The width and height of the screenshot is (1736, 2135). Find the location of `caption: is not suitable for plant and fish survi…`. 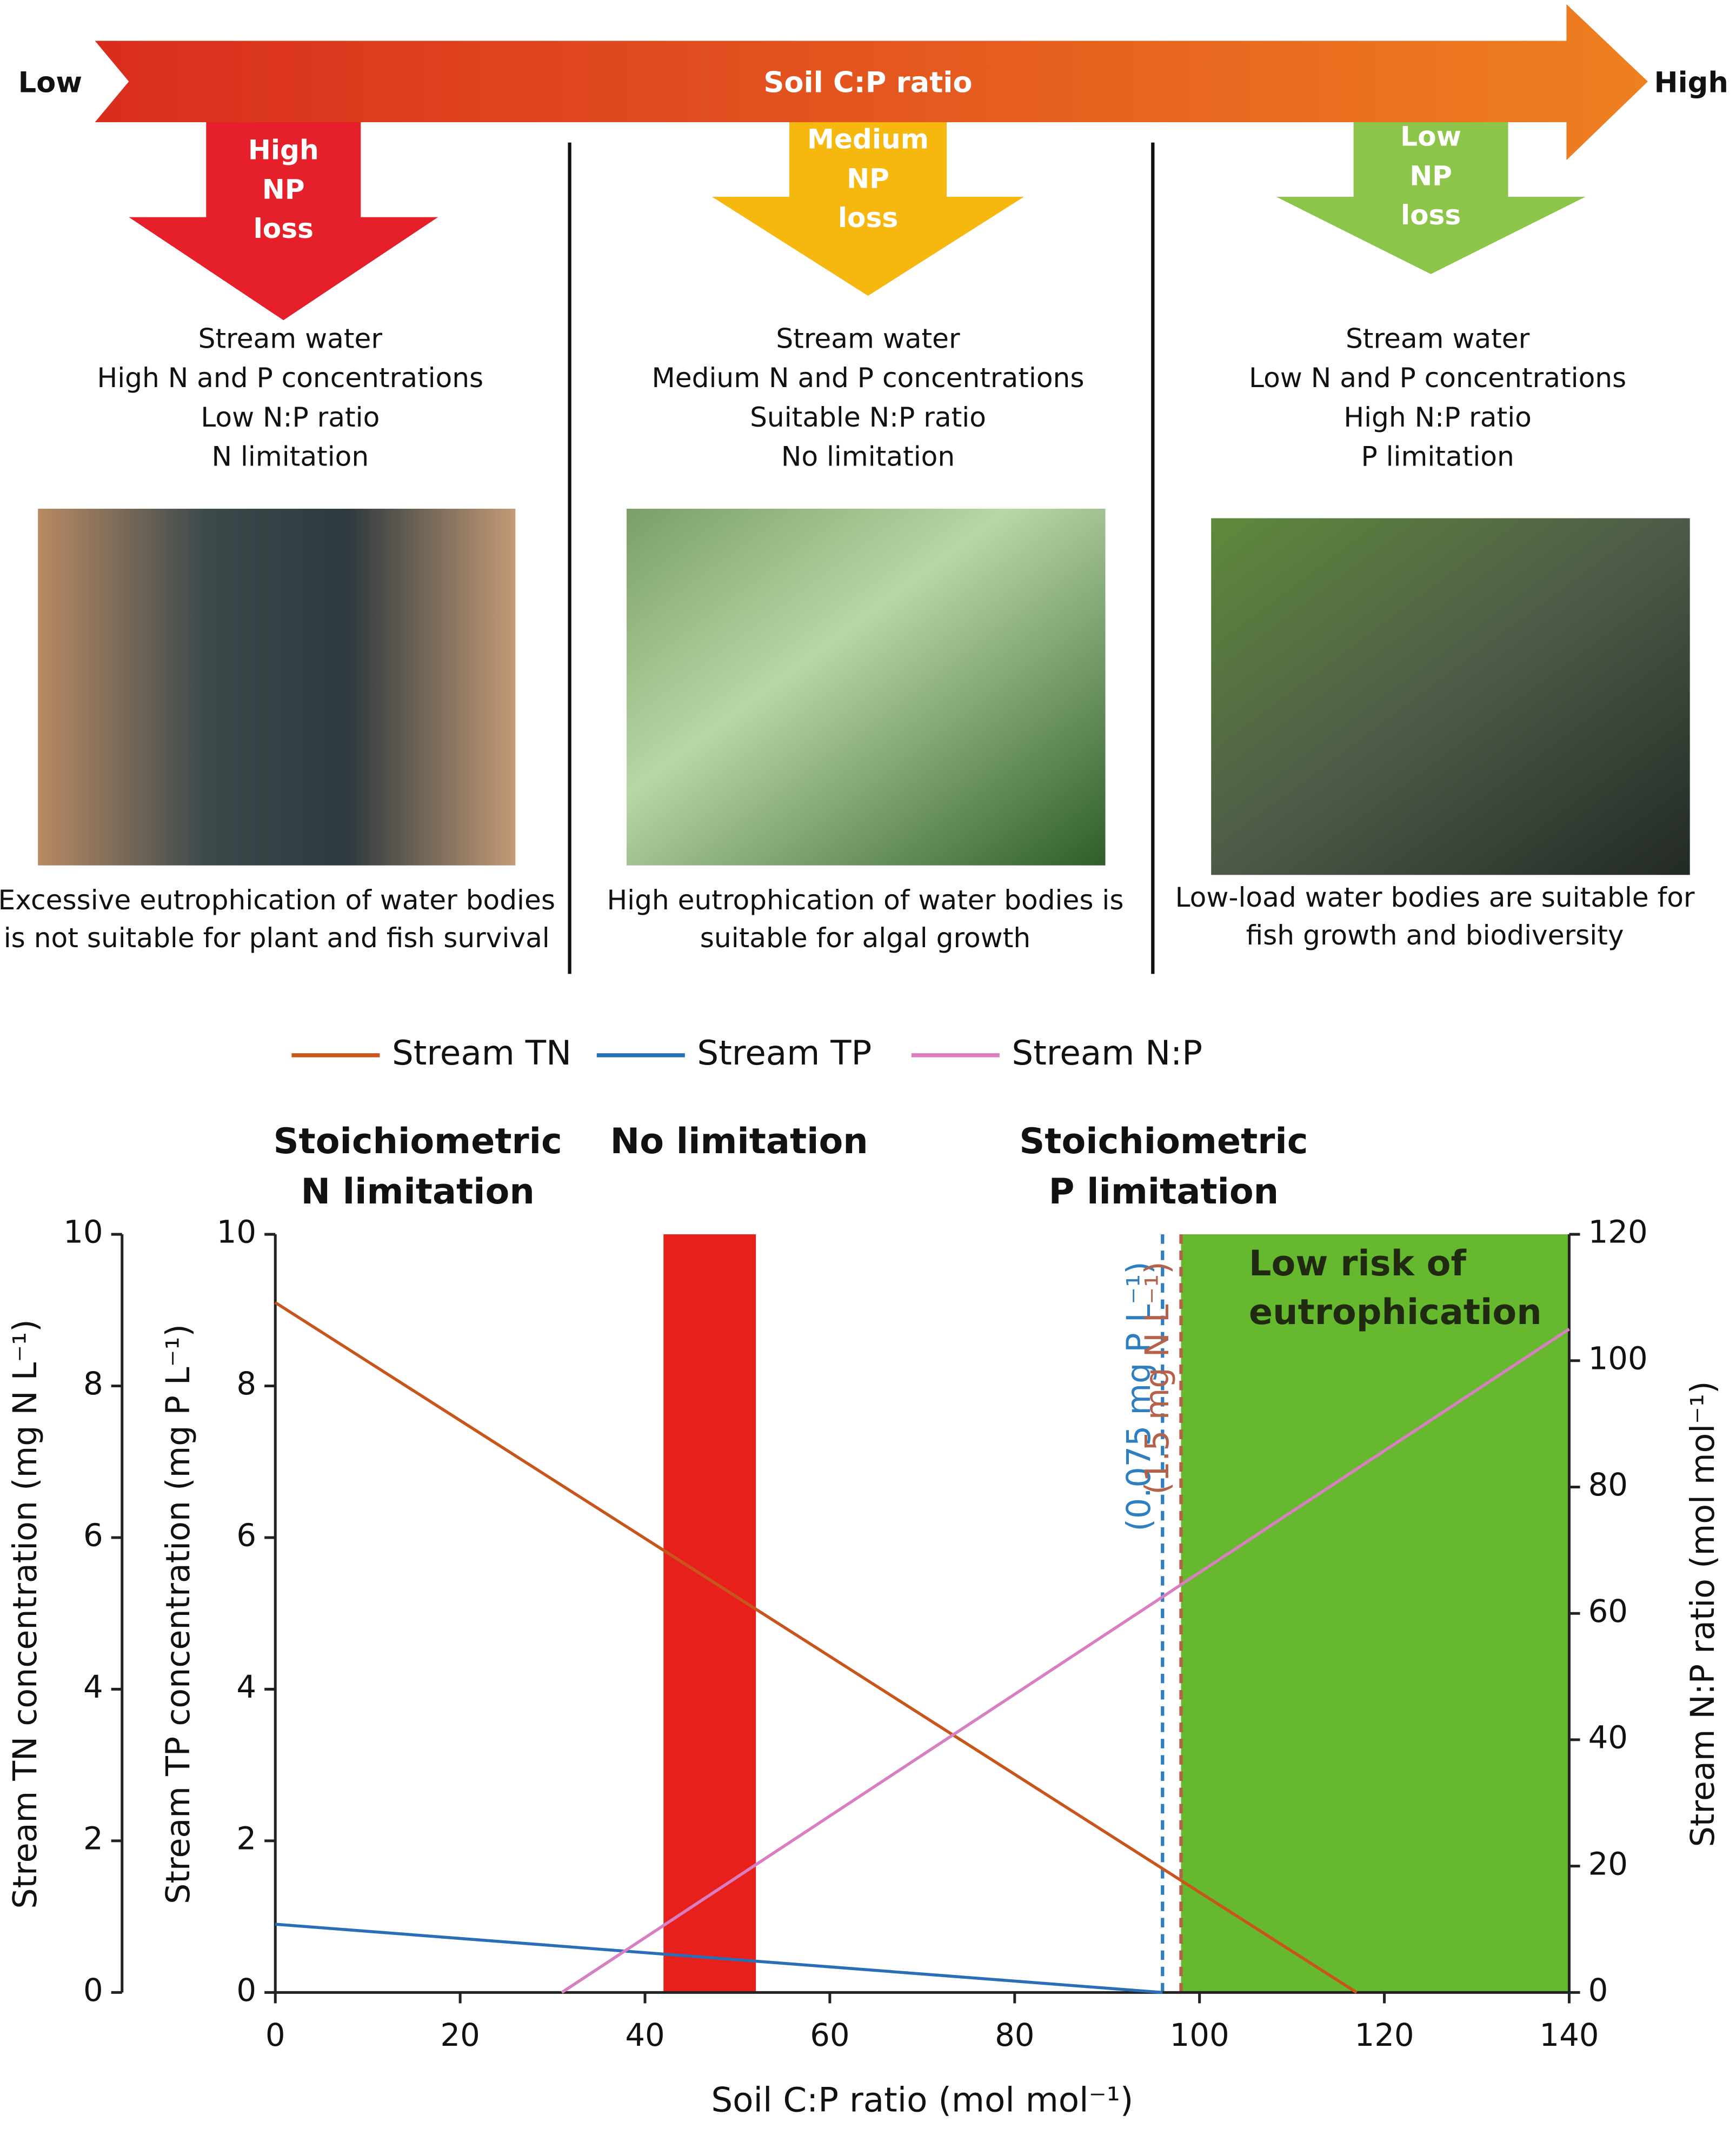

caption: is not suitable for plant and fish survi… is located at coordinates (277, 938).